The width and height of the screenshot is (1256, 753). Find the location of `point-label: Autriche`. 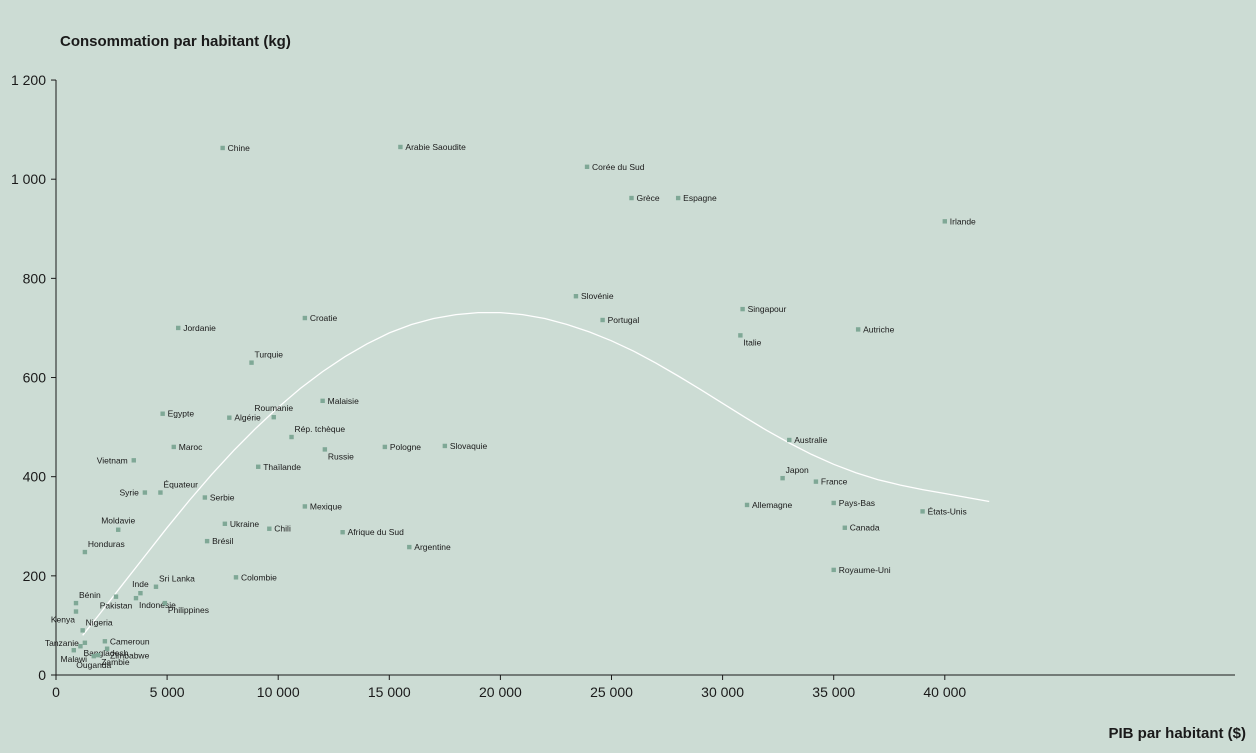

point-label: Autriche is located at coordinates (878, 329).